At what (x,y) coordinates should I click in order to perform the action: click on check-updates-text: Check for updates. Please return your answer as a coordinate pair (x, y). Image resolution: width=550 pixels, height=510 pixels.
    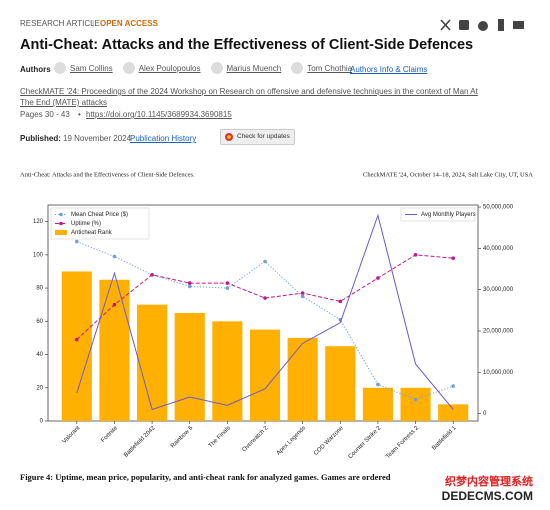
    Looking at the image, I should click on (263, 136).